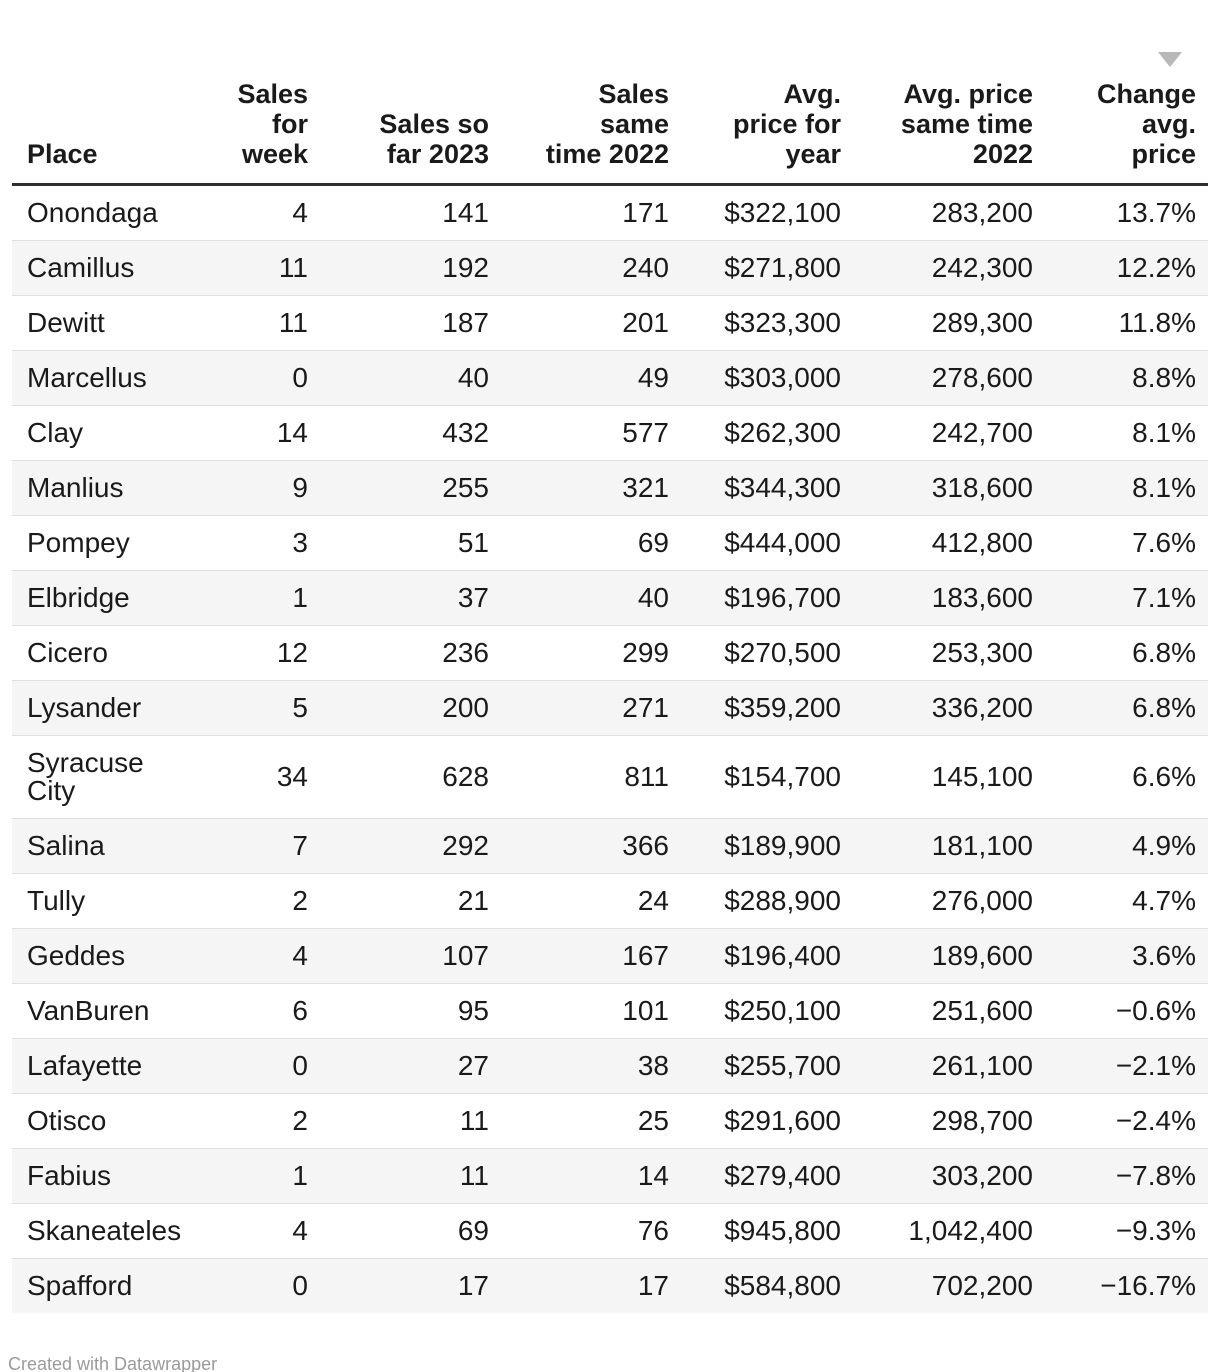 The width and height of the screenshot is (1220, 1372). I want to click on table-row: Otisco 2 11 25 $291,600 298,700 −2.4%, so click(610, 1120).